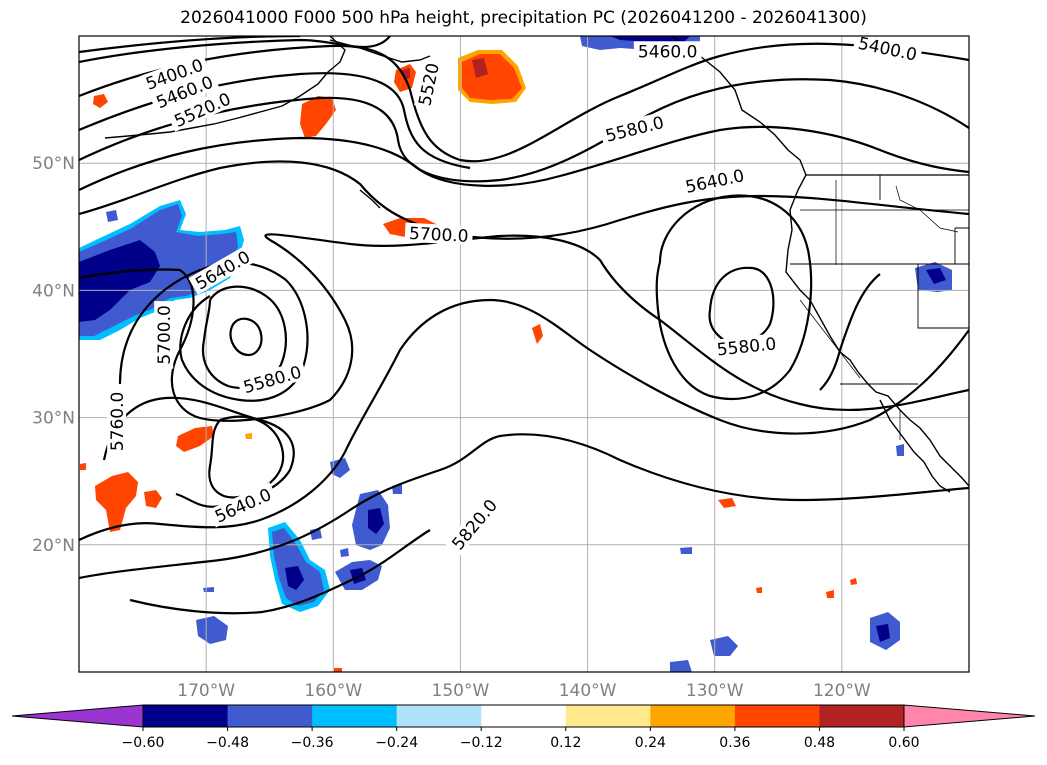 The image size is (1047, 765). Describe the element at coordinates (714, 181) in the screenshot. I see `contour-label: 5640.0` at that location.